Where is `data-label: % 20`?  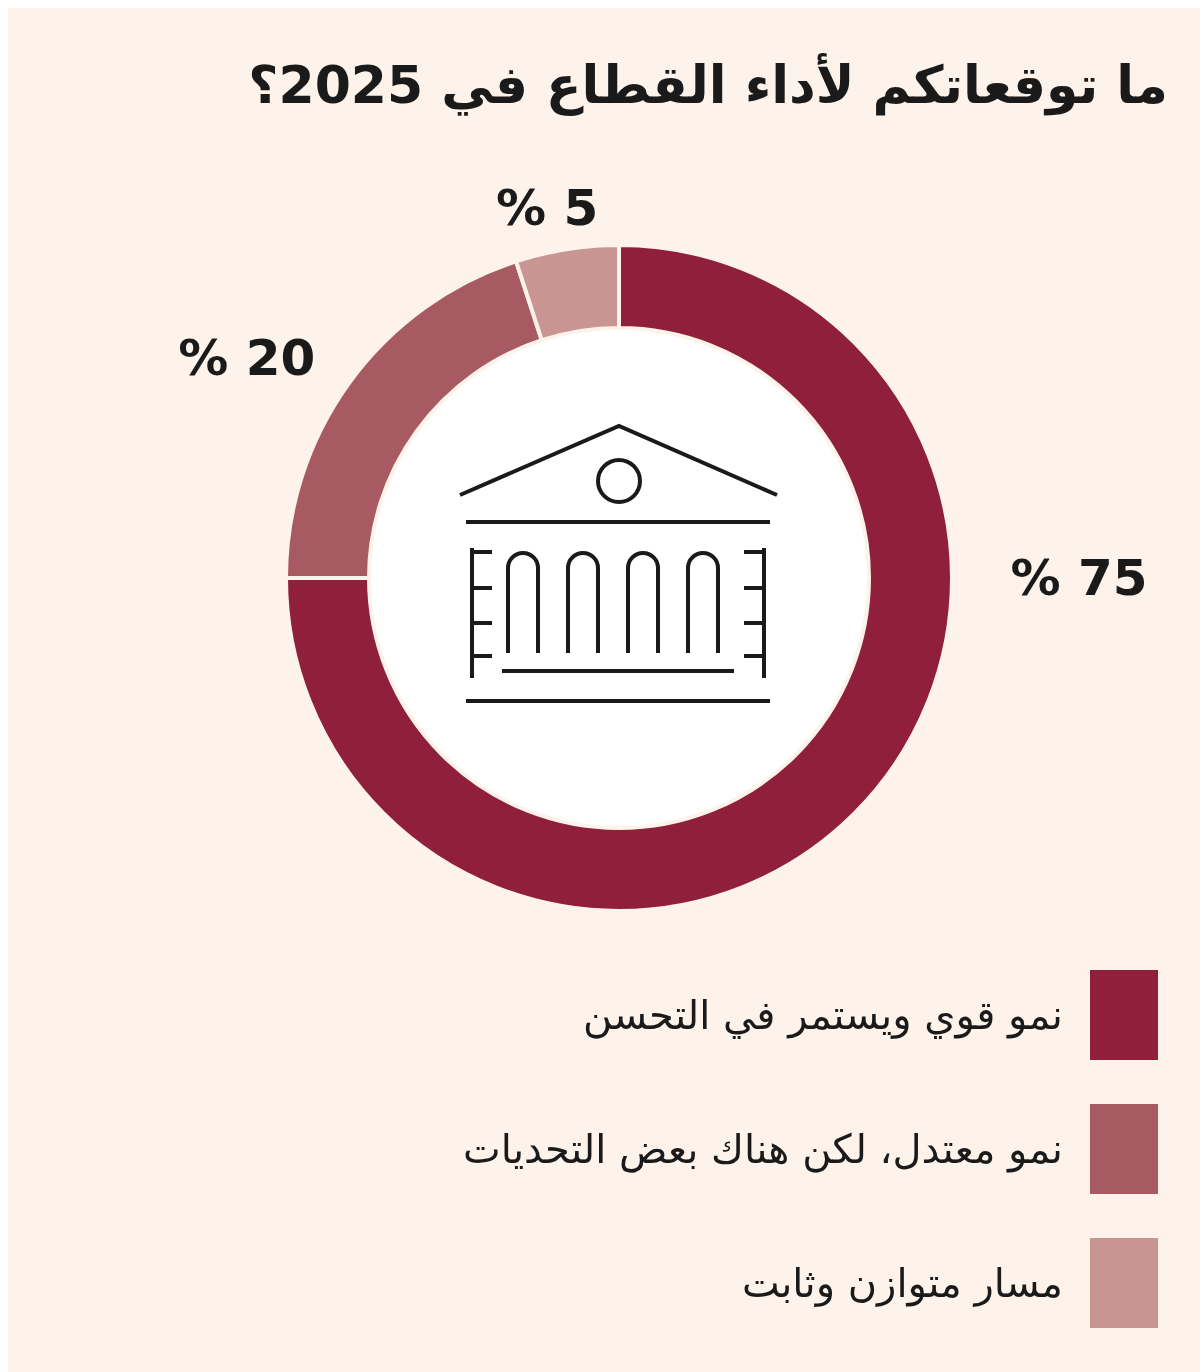 data-label: % 20 is located at coordinates (247, 357).